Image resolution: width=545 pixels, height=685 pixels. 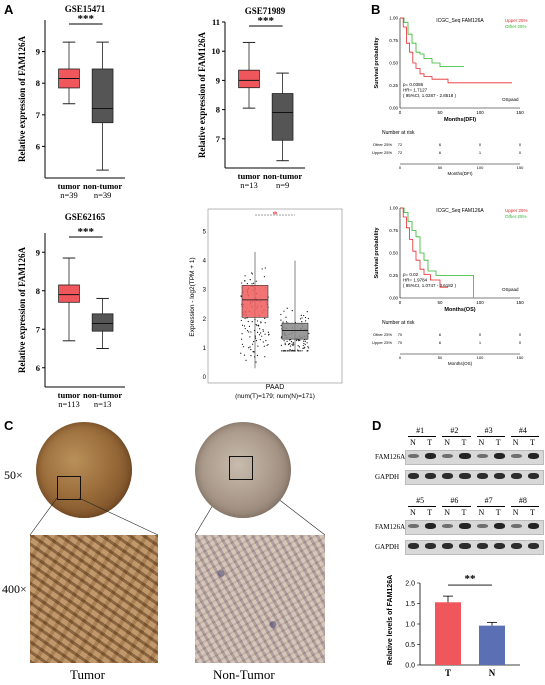 I want to click on km-stat: ( 95%CI, 1.0747 - 3.6182 ), so click(x=430, y=285).